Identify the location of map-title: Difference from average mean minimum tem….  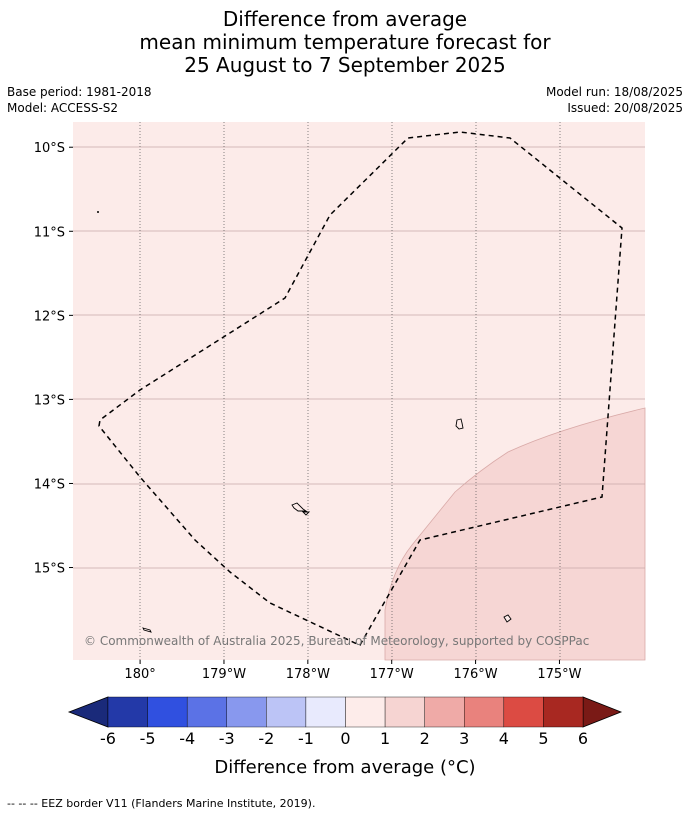
(345, 42).